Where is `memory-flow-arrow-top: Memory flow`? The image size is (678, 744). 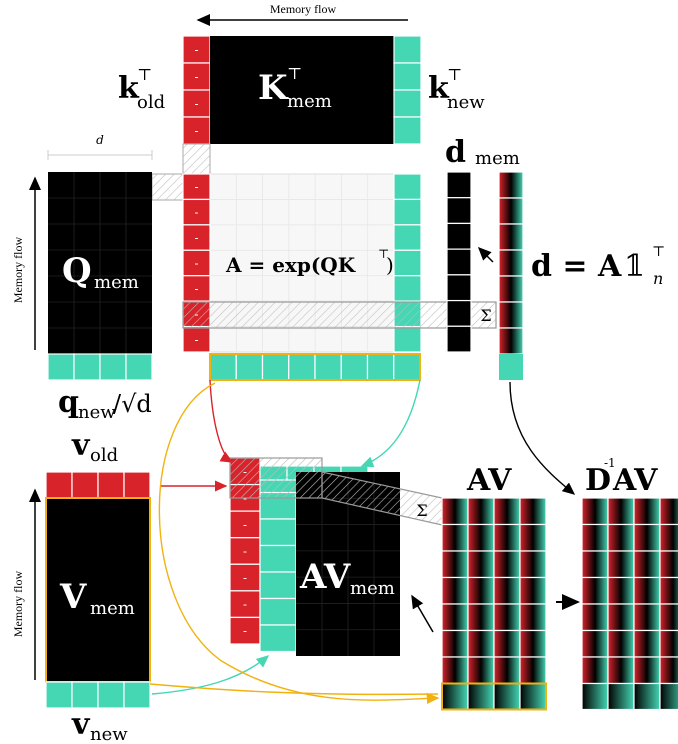 memory-flow-arrow-top: Memory flow is located at coordinates (302, 14).